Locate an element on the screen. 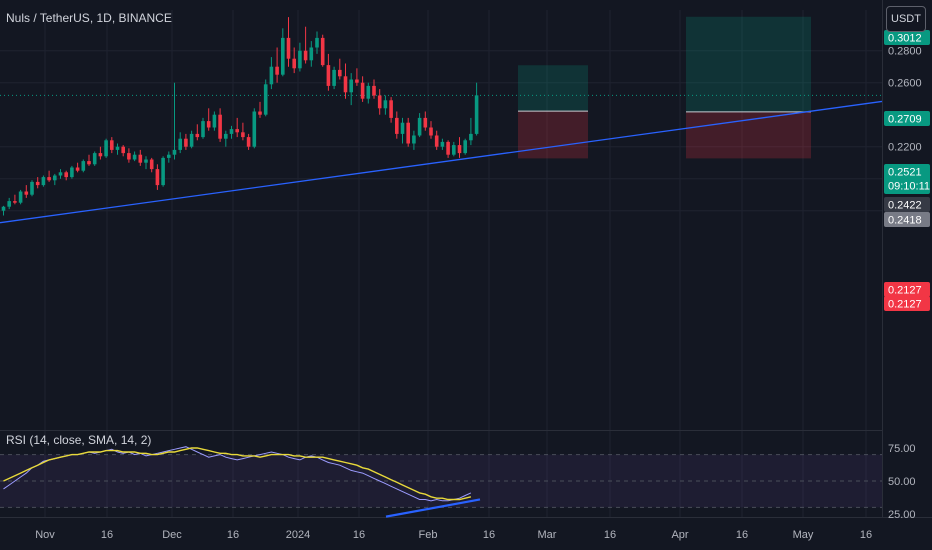 The height and width of the screenshot is (550, 932). time-axis-label: Dec is located at coordinates (172, 535).